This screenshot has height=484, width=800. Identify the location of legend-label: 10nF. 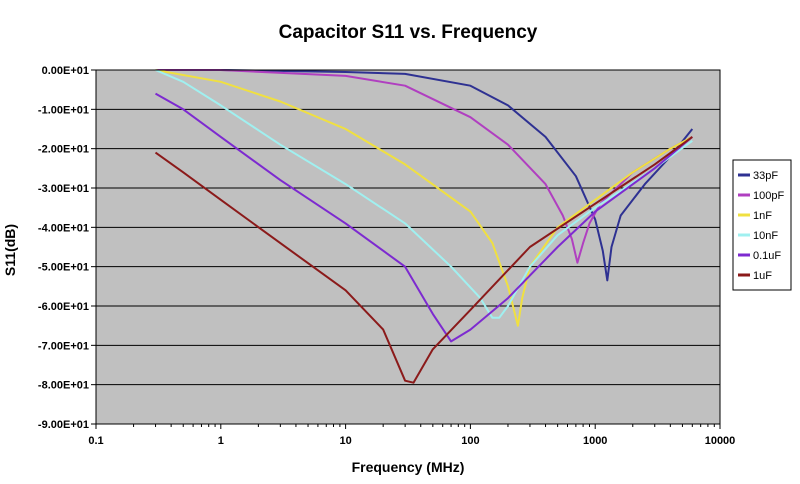
(765, 236).